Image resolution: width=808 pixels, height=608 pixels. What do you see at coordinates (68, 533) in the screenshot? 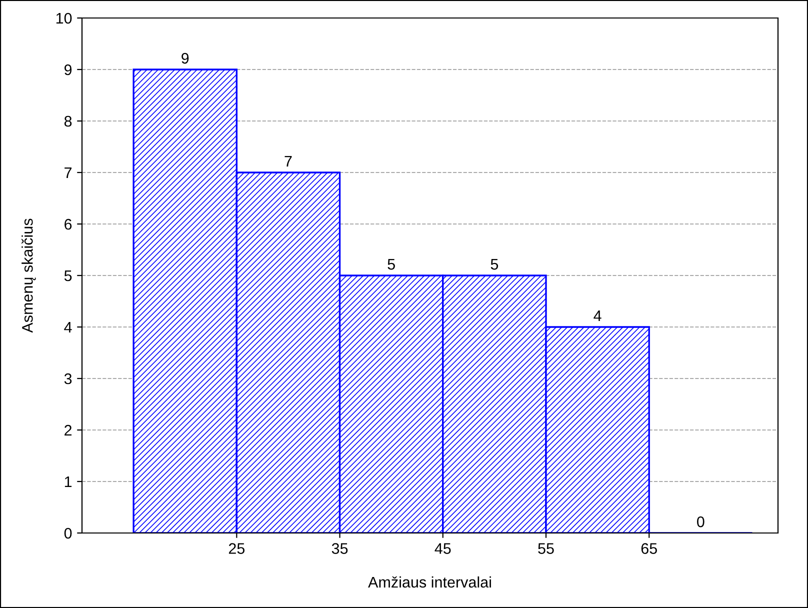
I see `y-tick-label: 0` at bounding box center [68, 533].